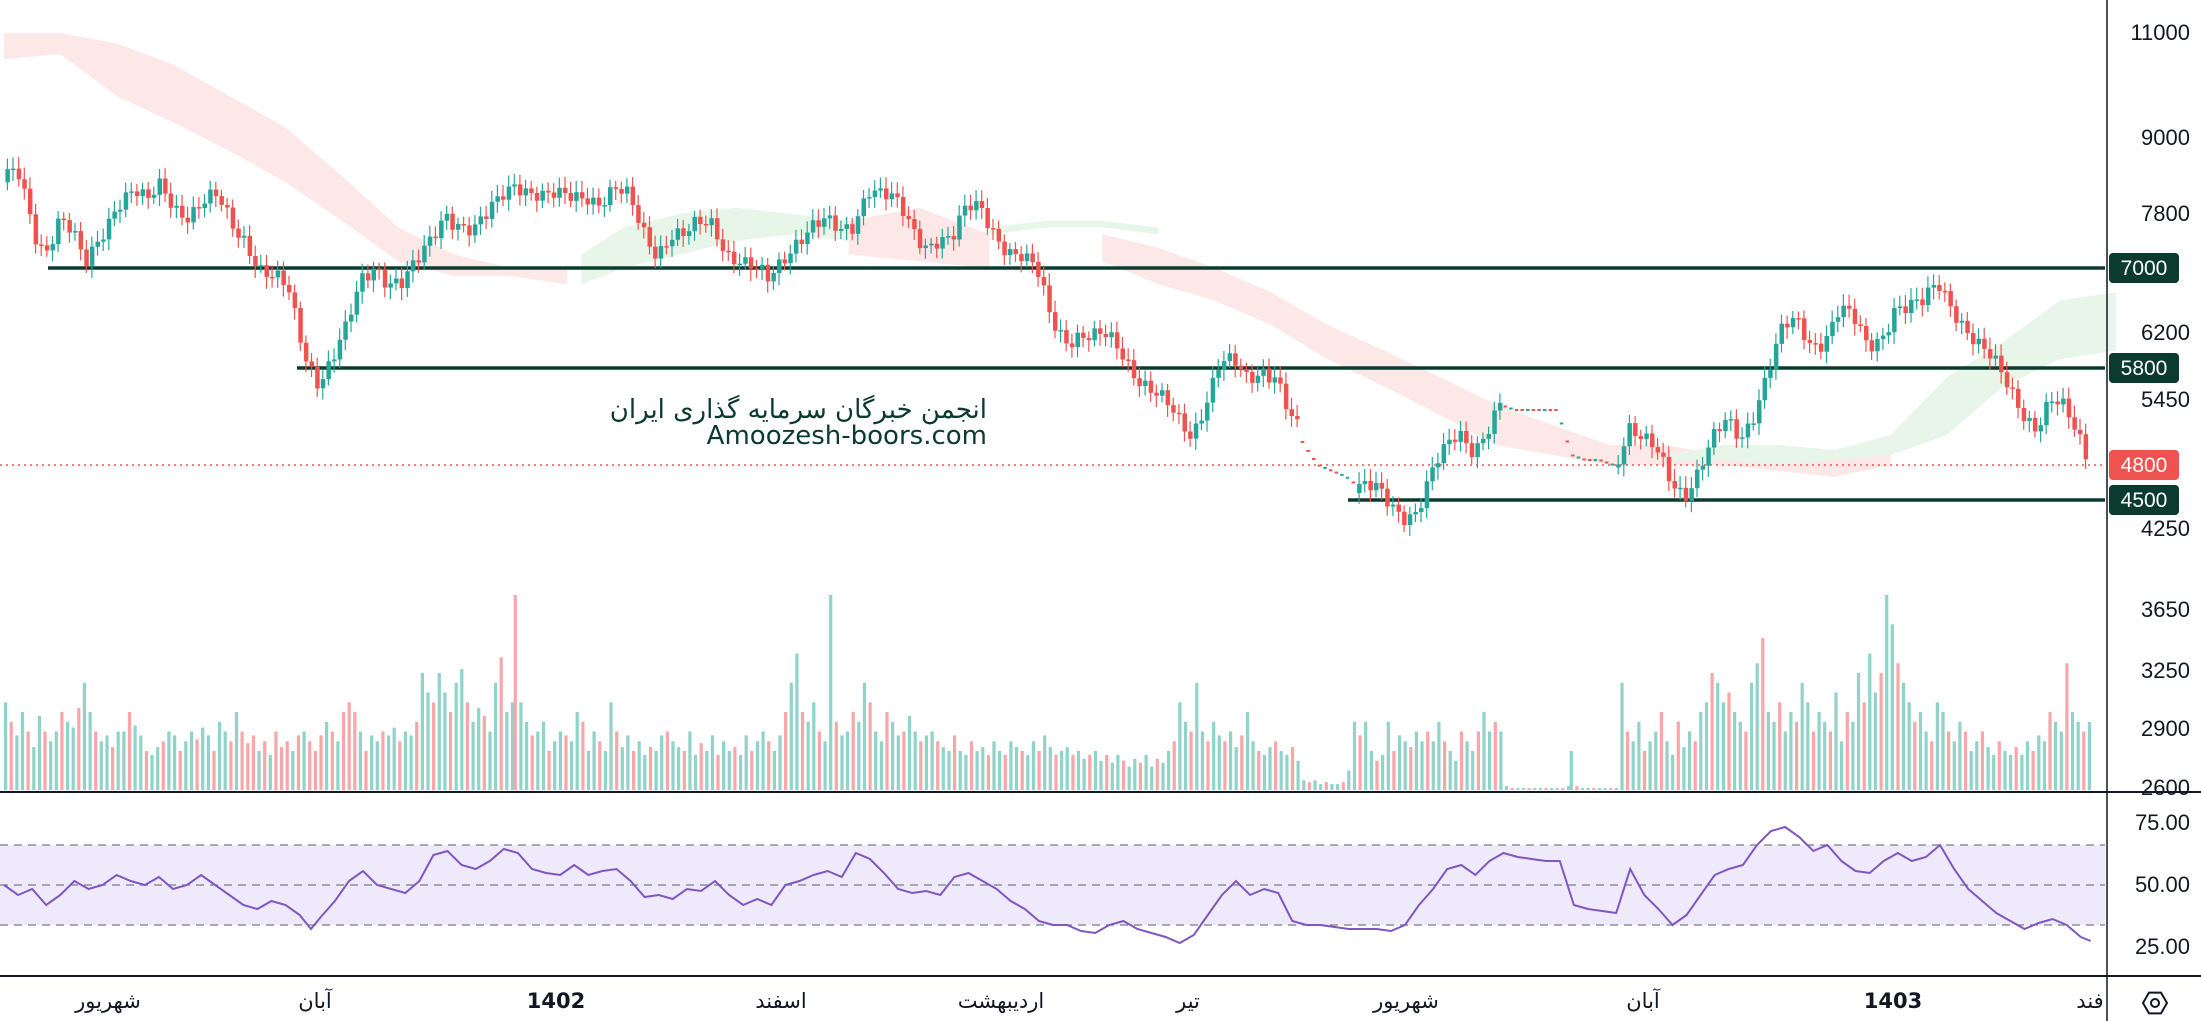 Image resolution: width=2201 pixels, height=1021 pixels. I want to click on date-label: اسفند, so click(780, 1001).